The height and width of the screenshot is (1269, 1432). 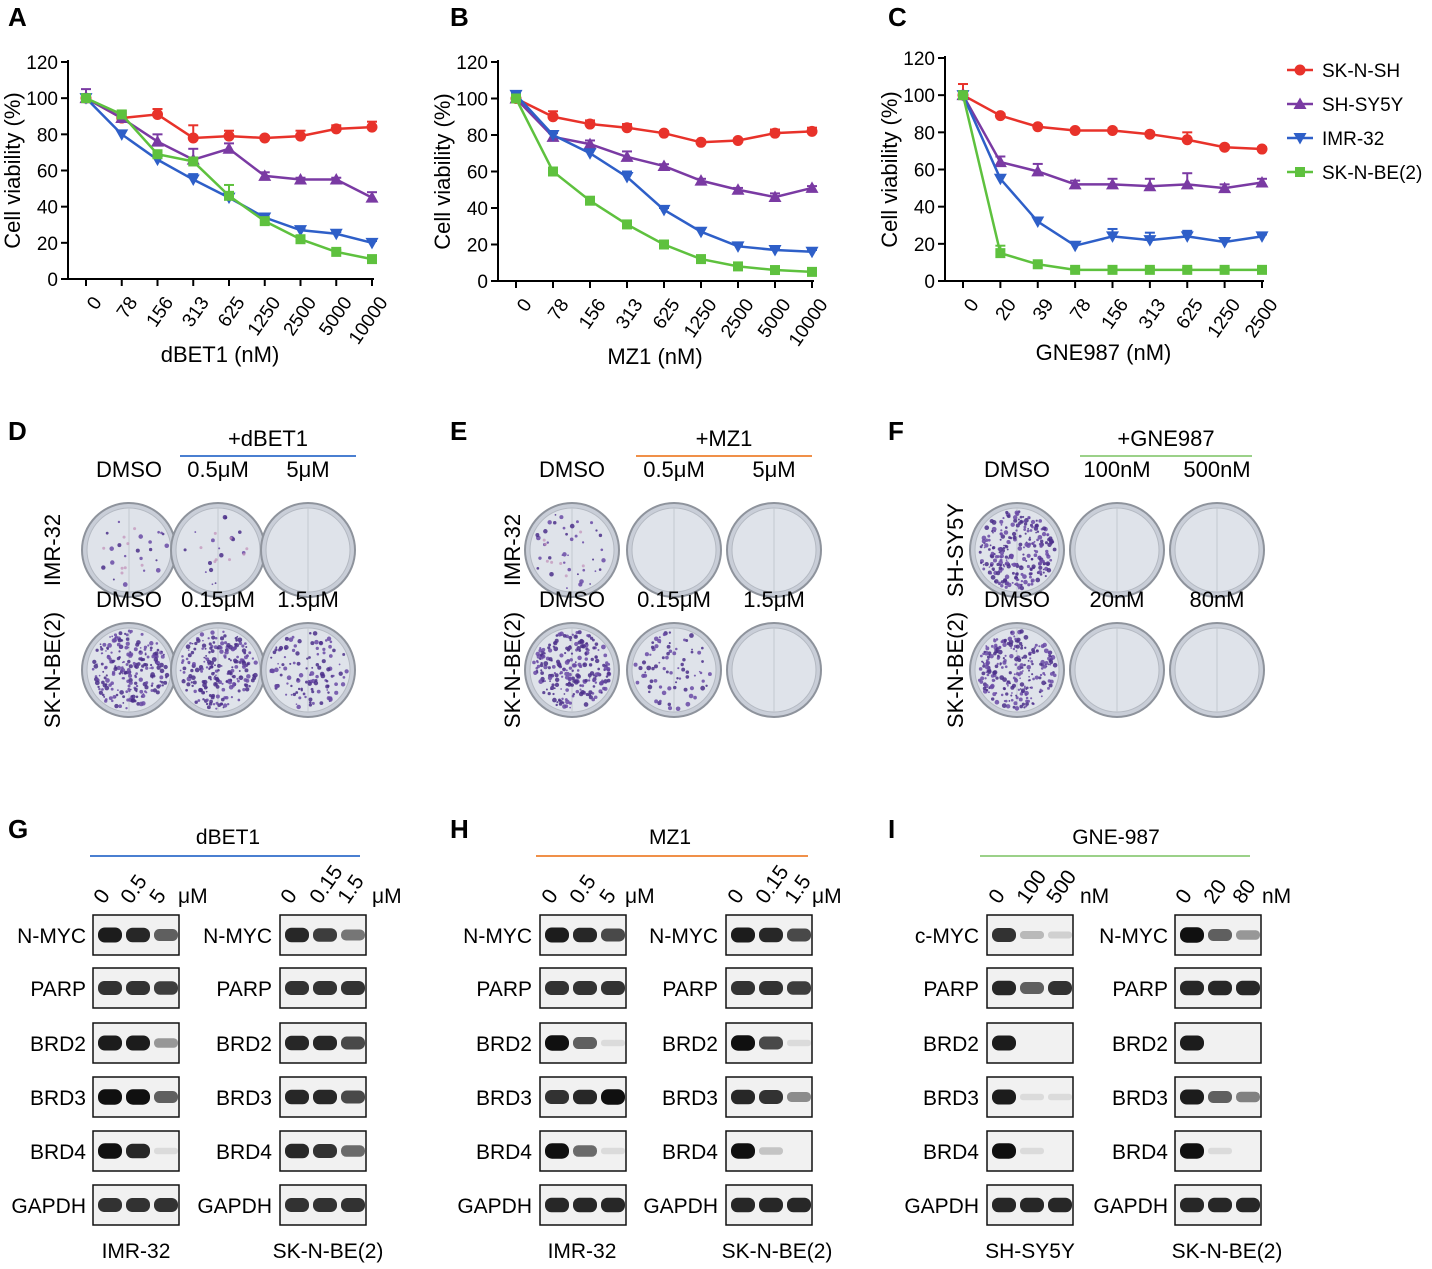 What do you see at coordinates (1094, 896) in the screenshot?
I see `dose-unit: nM` at bounding box center [1094, 896].